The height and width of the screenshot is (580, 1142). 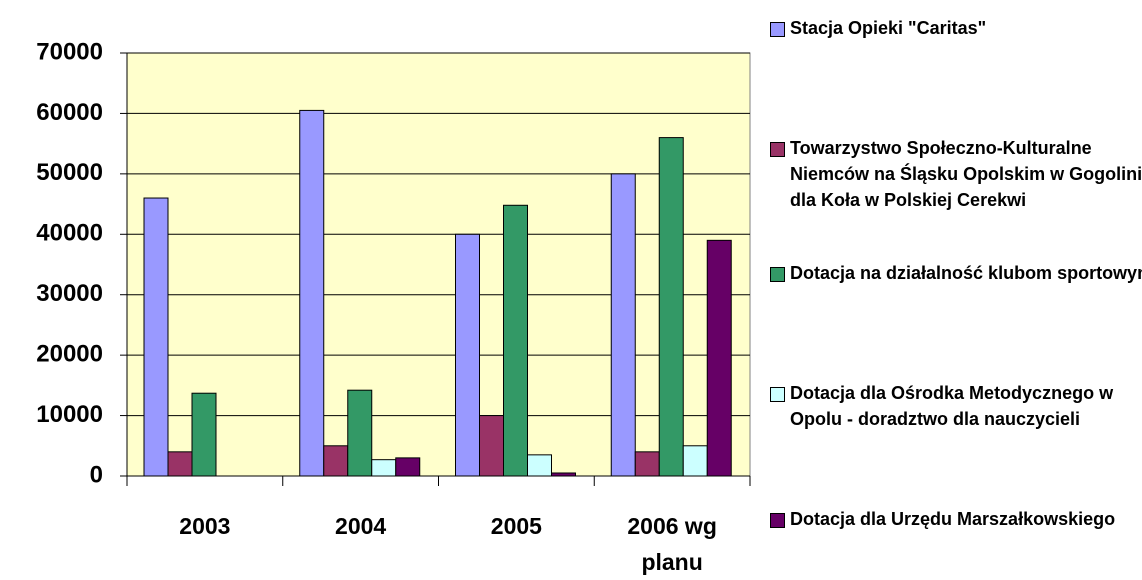 I want to click on legend-label: Stacja Opieki "Caritas", so click(x=888, y=28).